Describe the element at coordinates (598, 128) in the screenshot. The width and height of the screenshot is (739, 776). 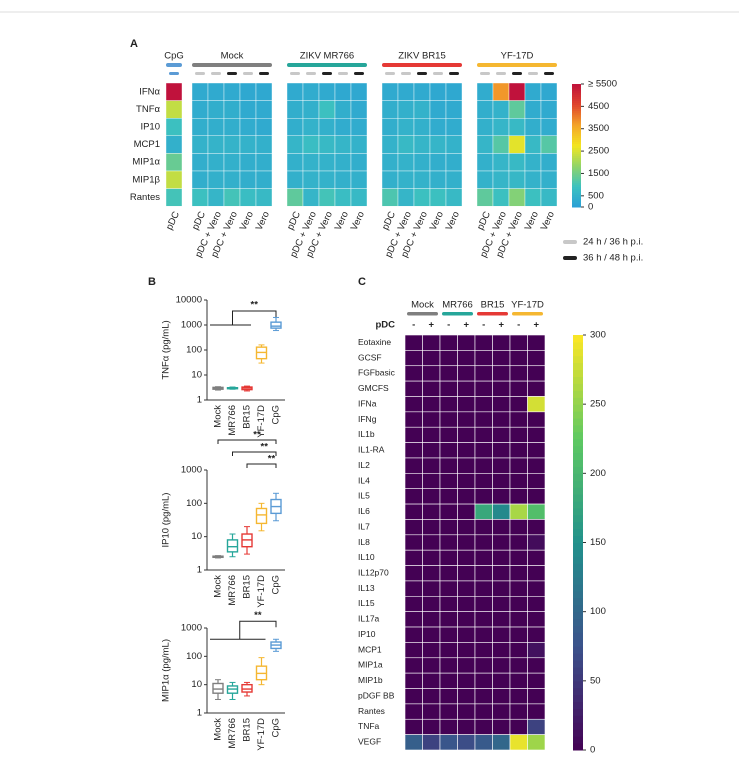
I see `colorbar-tick-label: 3500` at that location.